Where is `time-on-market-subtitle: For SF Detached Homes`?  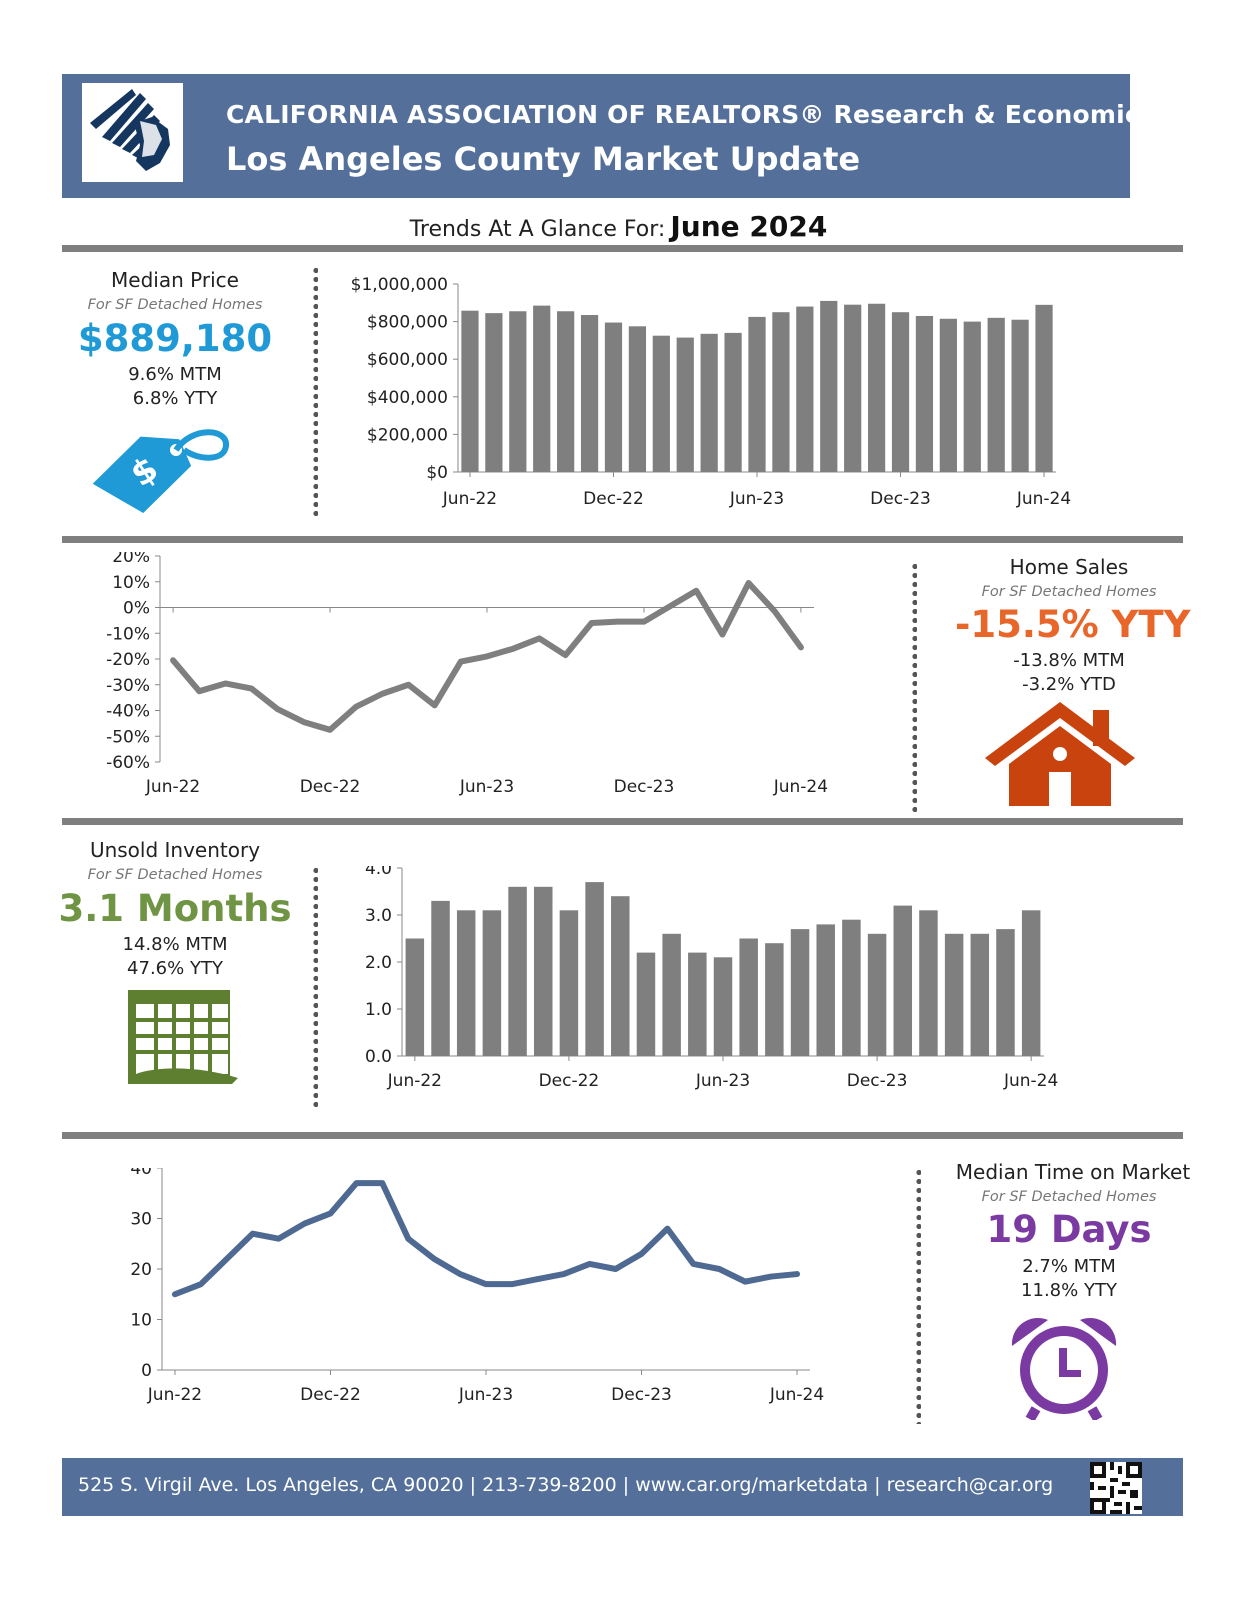
time-on-market-subtitle: For SF Detached Homes is located at coordinates (1069, 1197).